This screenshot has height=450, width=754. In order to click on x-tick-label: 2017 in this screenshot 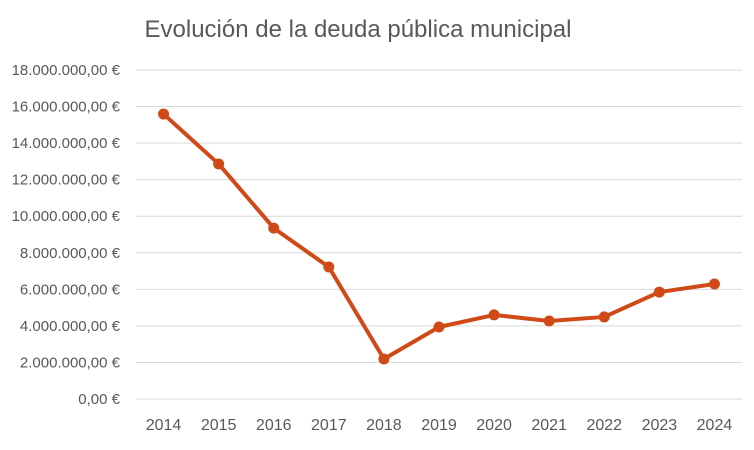, I will do `click(329, 425)`.